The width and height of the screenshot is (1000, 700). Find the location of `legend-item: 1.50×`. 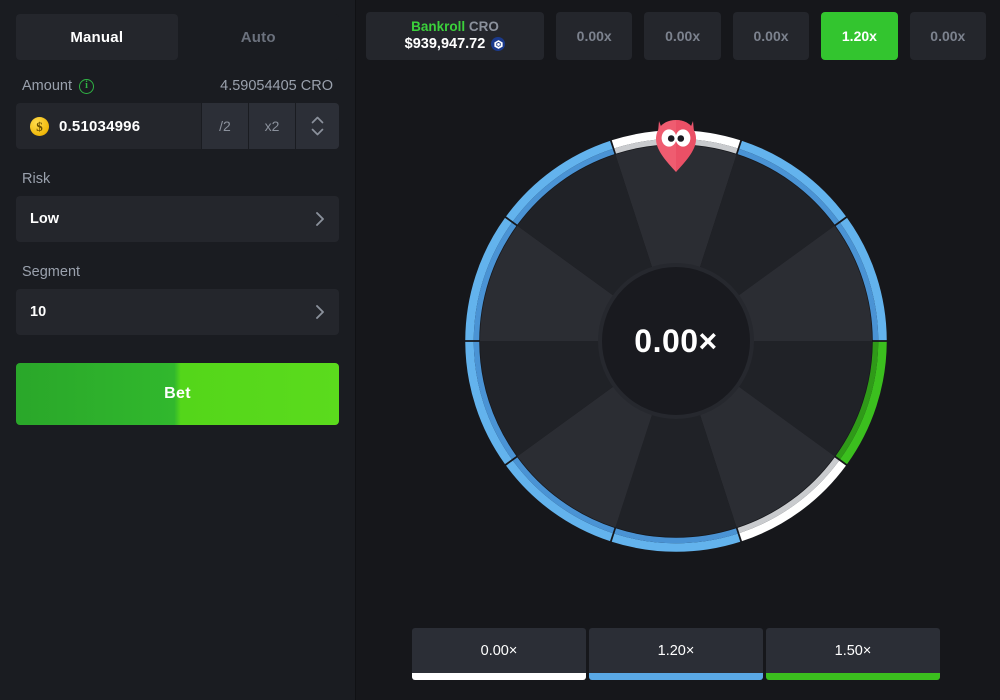

legend-item: 1.50× is located at coordinates (853, 654).